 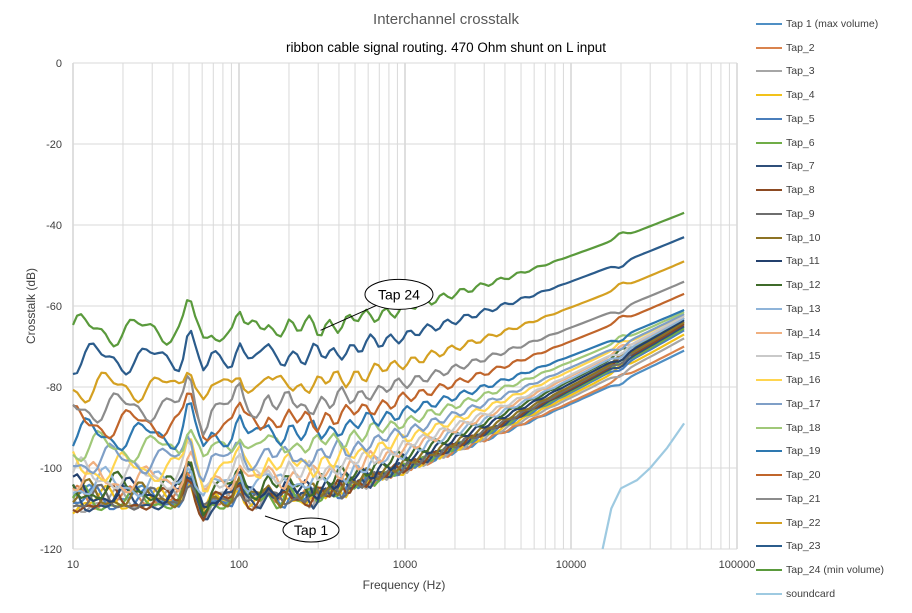 I want to click on legend-label: Tap_21, so click(x=803, y=498).